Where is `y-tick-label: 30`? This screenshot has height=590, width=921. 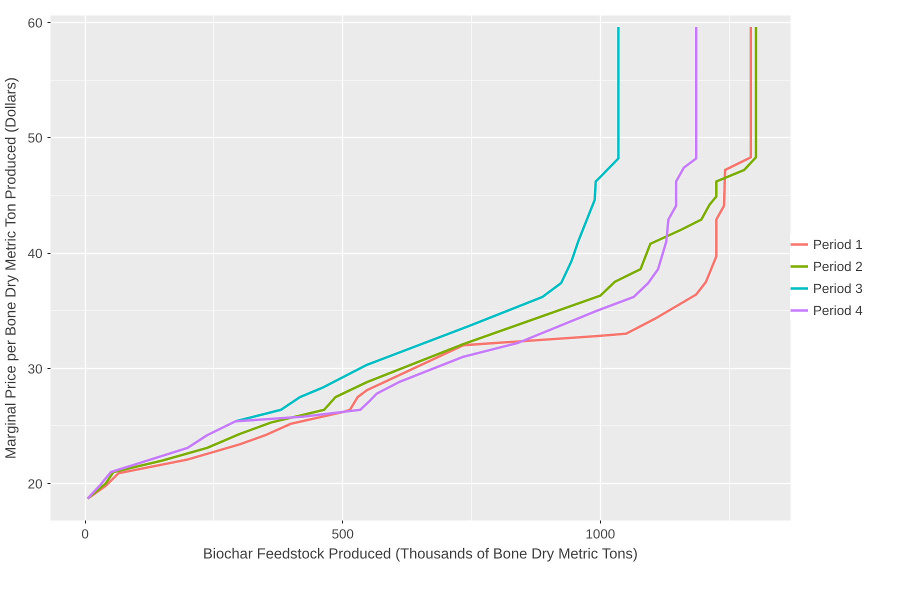
y-tick-label: 30 is located at coordinates (35, 368).